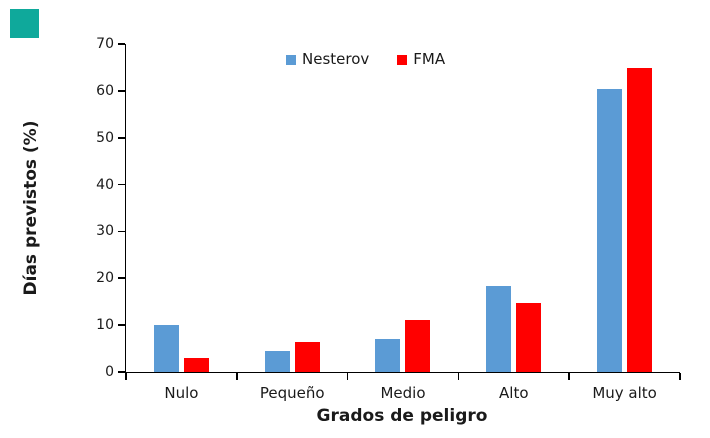 Image resolution: width=710 pixels, height=438 pixels. Describe the element at coordinates (196, 365) in the screenshot. I see `bar-fma-nulo` at that location.